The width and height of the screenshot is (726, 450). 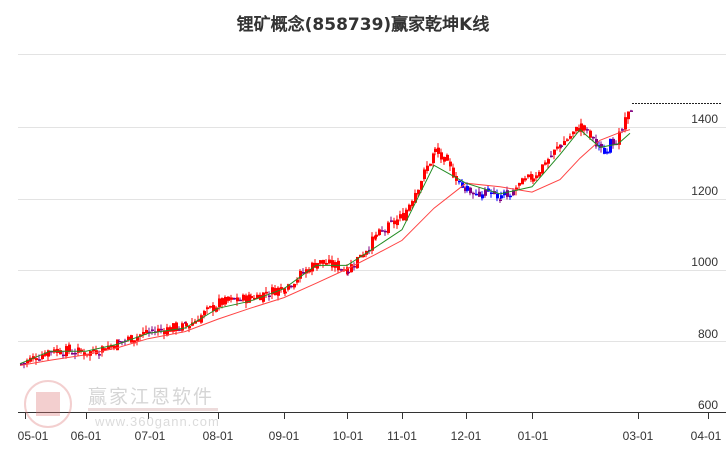 What do you see at coordinates (372, 415) in the screenshot?
I see `x-axis` at bounding box center [372, 415].